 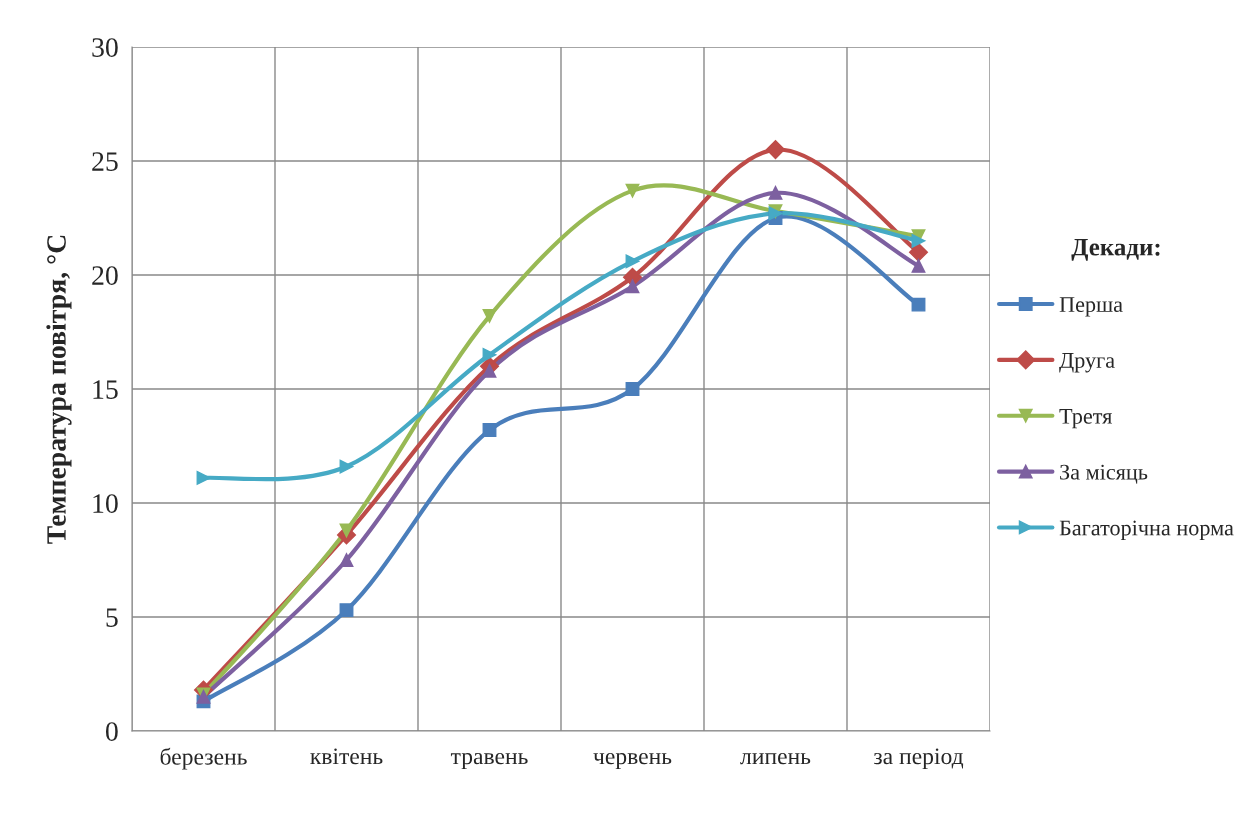 I want to click on y-tick-label: 0, so click(x=111, y=731).